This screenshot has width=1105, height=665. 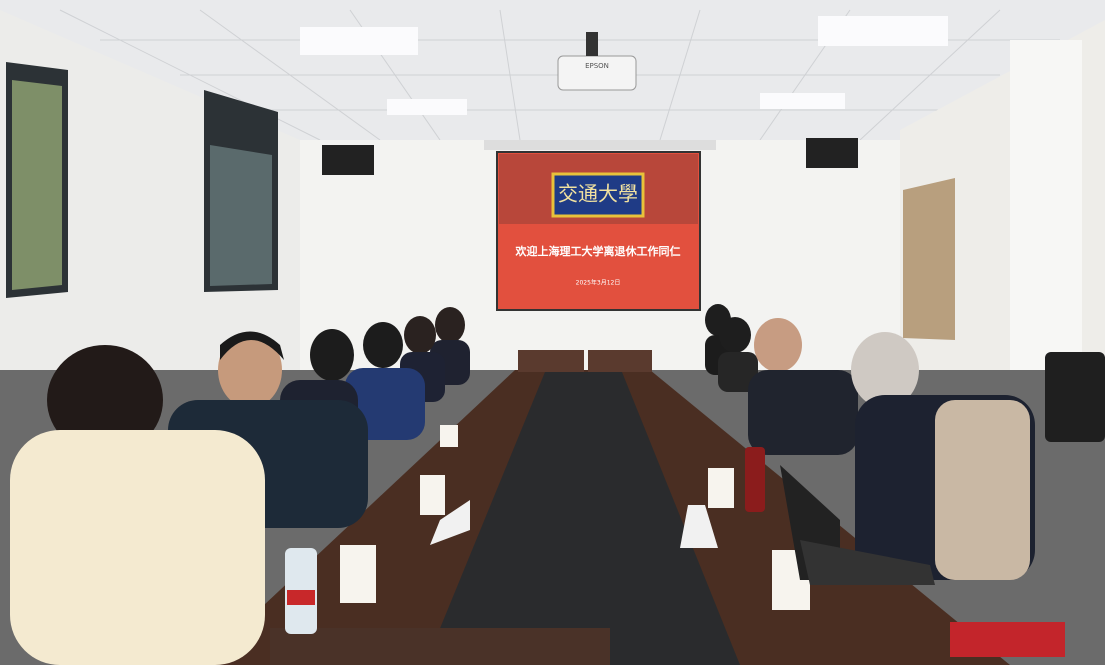 What do you see at coordinates (597, 66) in the screenshot?
I see `projector-brand: EPSON` at bounding box center [597, 66].